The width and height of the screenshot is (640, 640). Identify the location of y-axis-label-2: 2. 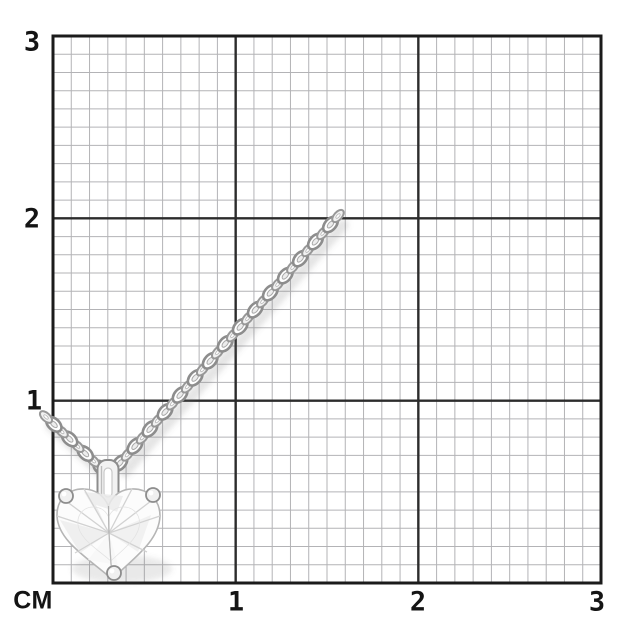
(32, 219).